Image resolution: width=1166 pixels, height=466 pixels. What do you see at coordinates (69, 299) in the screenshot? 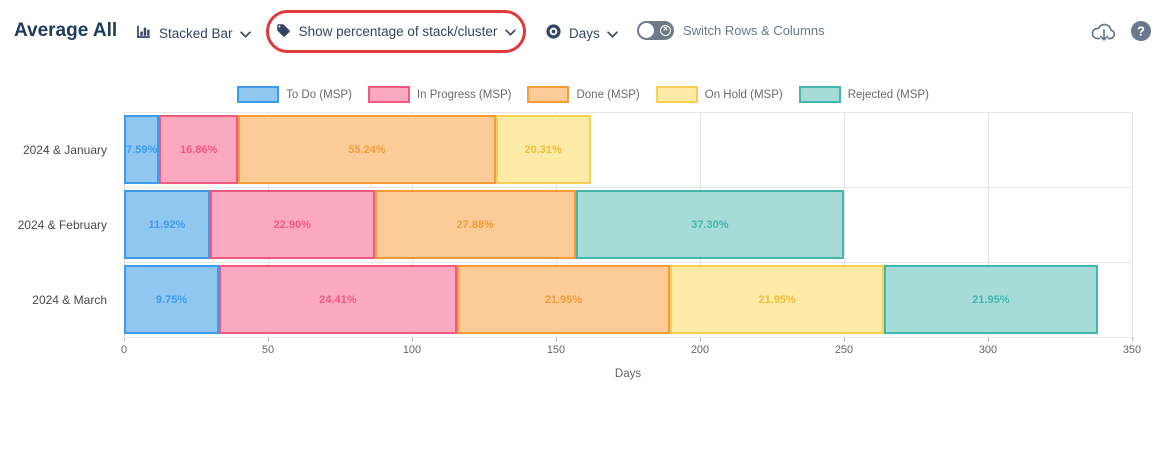
I see `category-label: 2024 & March` at bounding box center [69, 299].